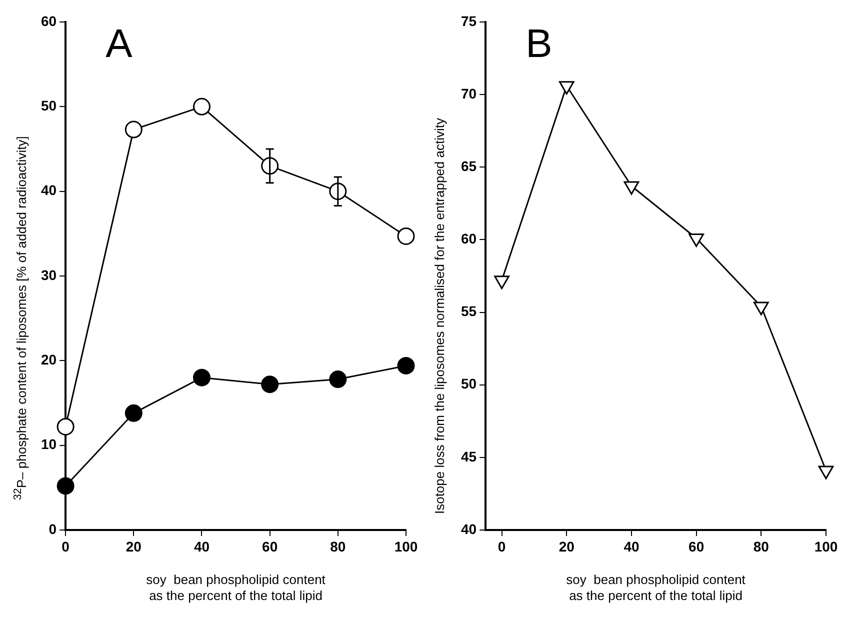 This screenshot has height=624, width=863. What do you see at coordinates (468, 456) in the screenshot?
I see `y-tick-label: 45` at bounding box center [468, 456].